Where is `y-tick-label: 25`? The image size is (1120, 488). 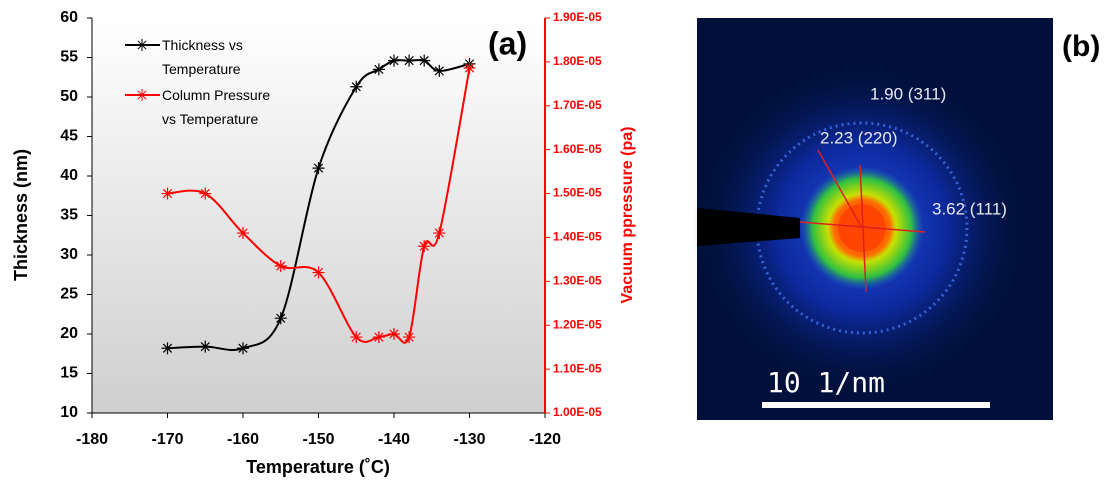 y-tick-label: 25 is located at coordinates (69, 294).